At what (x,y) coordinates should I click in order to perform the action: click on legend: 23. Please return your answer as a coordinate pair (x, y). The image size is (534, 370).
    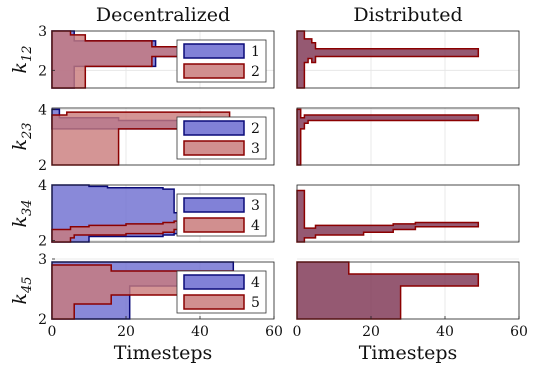
    Looking at the image, I should click on (221, 138).